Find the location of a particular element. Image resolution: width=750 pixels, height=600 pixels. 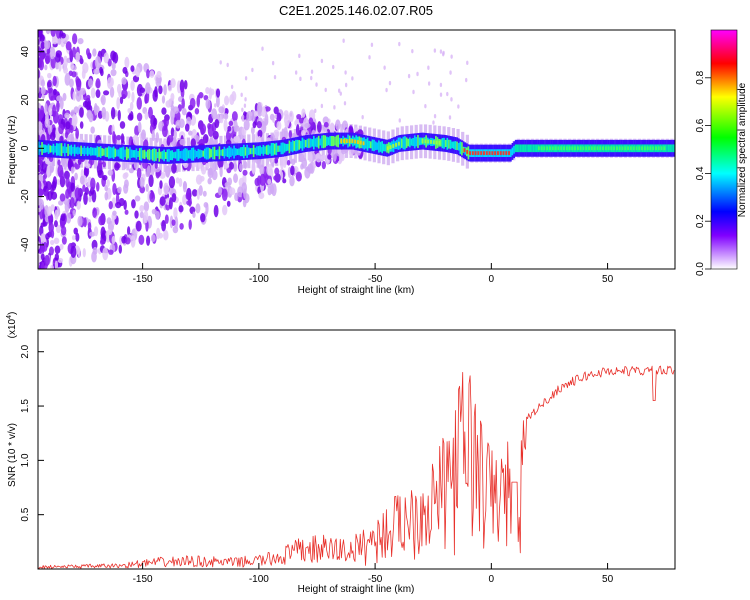

y-tick-label: 0.5 is located at coordinates (25, 514).